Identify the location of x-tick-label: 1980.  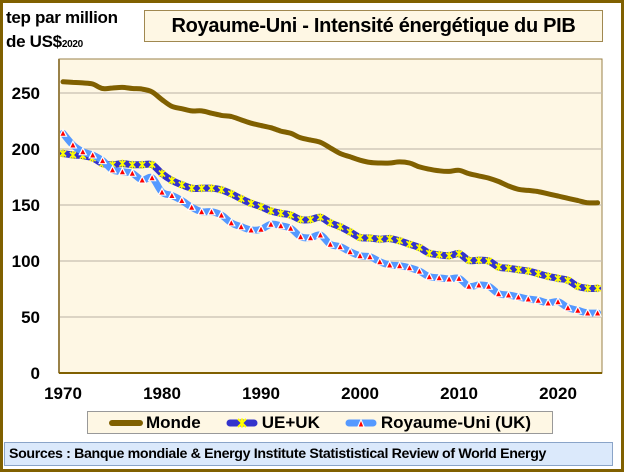
(162, 393).